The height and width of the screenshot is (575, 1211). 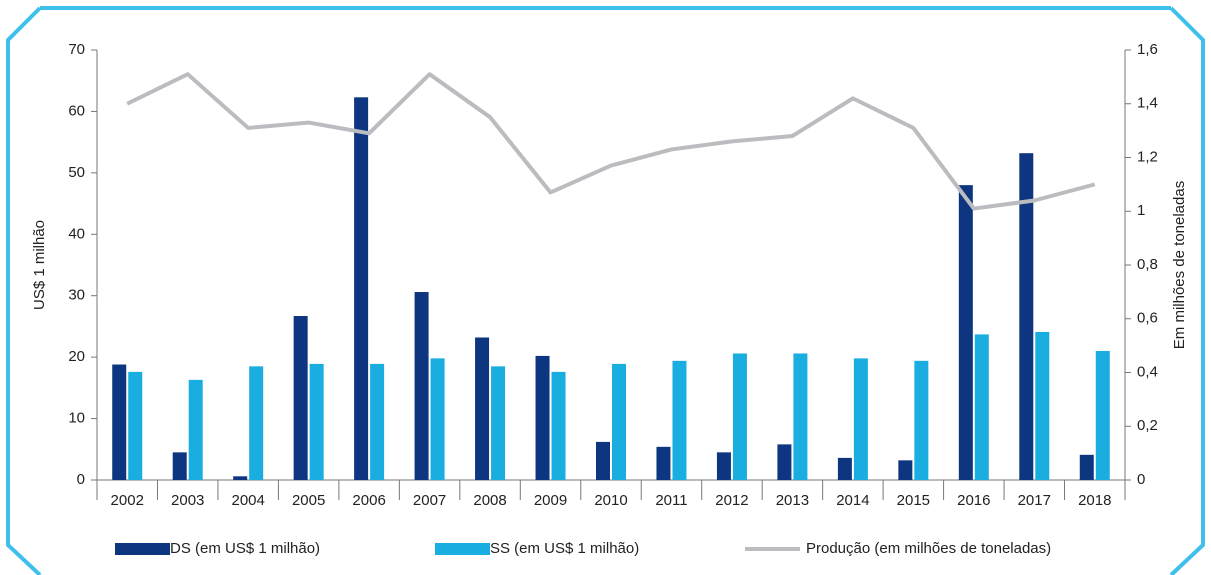 What do you see at coordinates (792, 500) in the screenshot?
I see `x-tick-label: 2013` at bounding box center [792, 500].